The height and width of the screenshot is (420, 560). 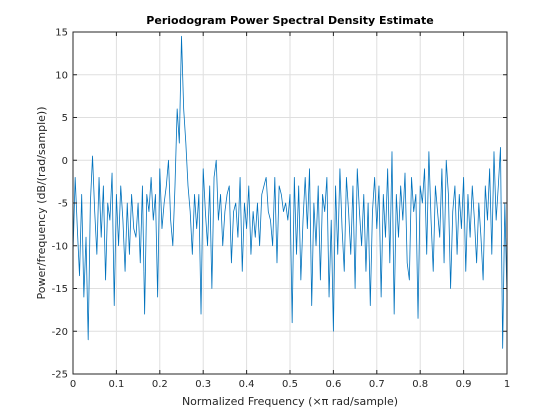 What do you see at coordinates (60, 246) in the screenshot?
I see `y-tick-label: -10` at bounding box center [60, 246].